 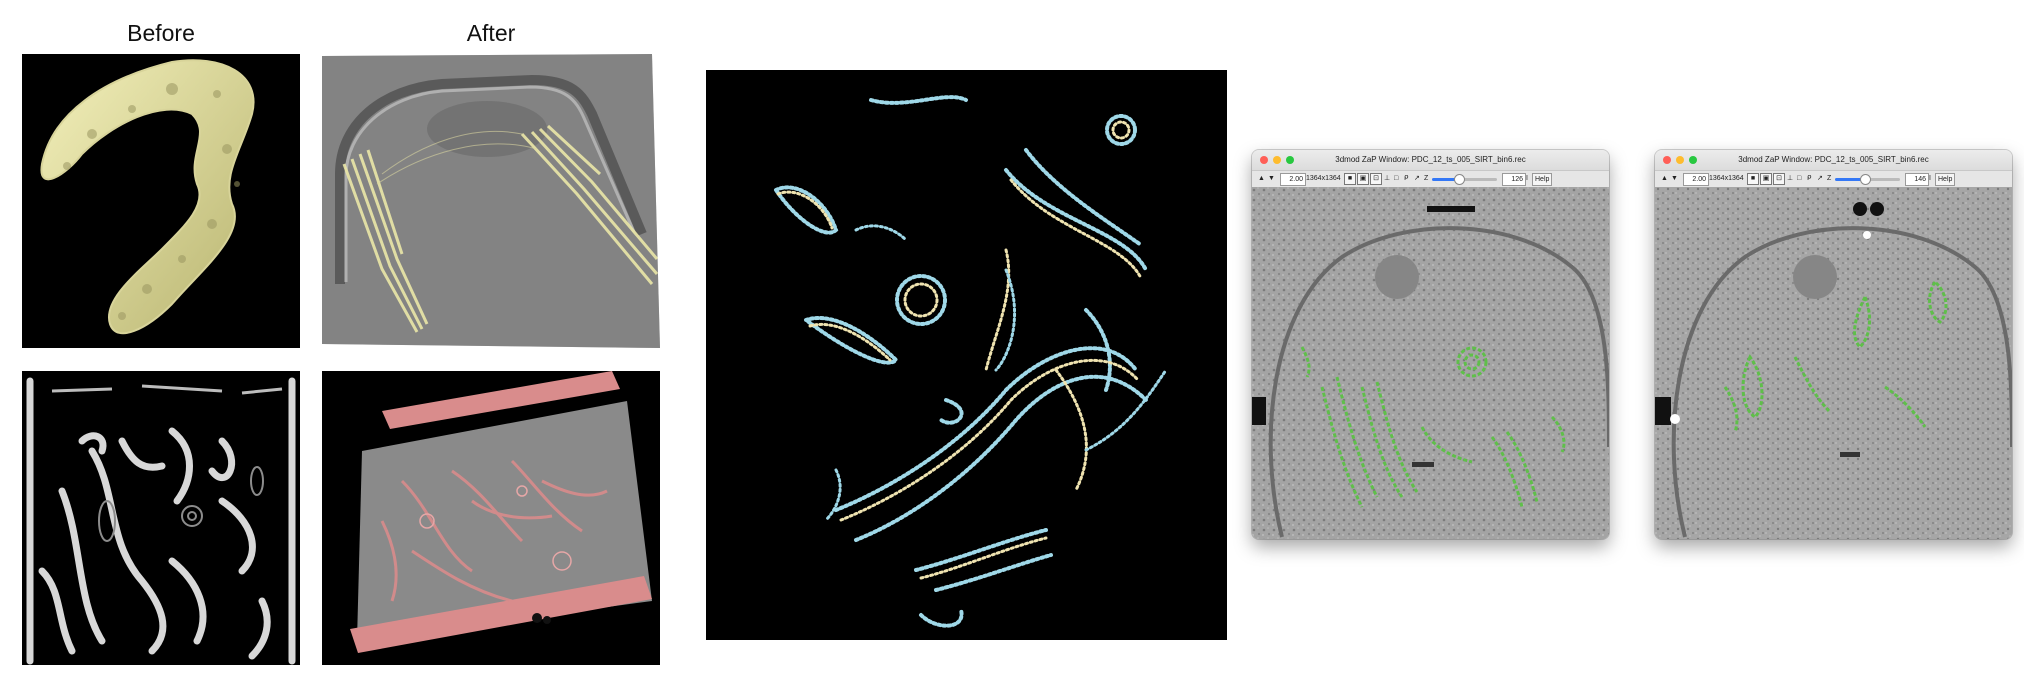 I want to click on after-segmentation-render, so click(x=491, y=518).